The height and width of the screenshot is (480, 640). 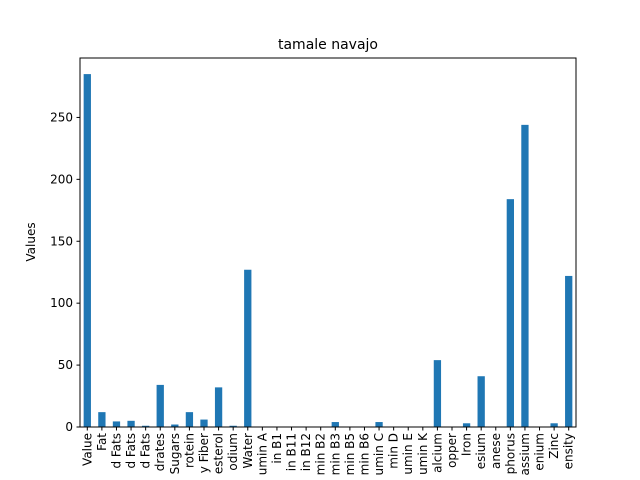 What do you see at coordinates (321, 454) in the screenshot?
I see `x-tick-label: min B2` at bounding box center [321, 454].